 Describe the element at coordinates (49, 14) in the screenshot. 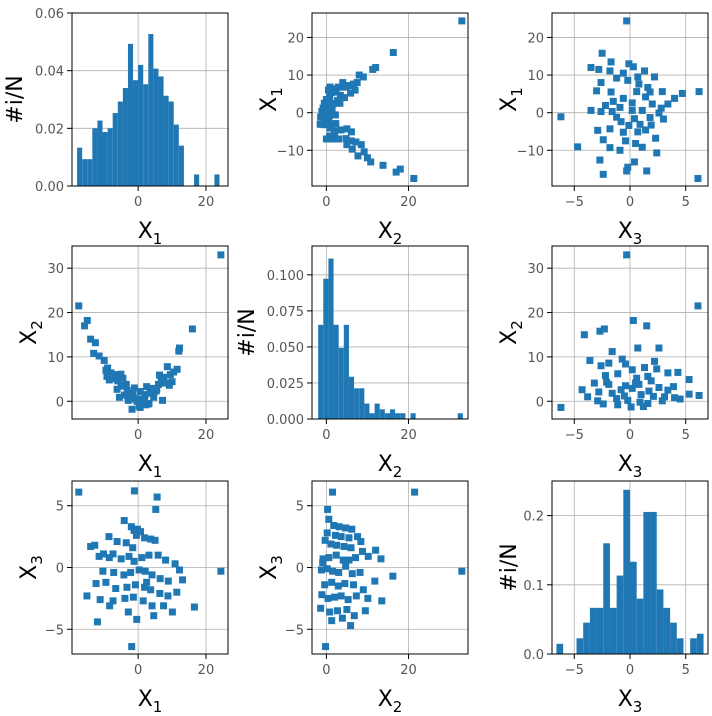

I see `y-tick-label: 0.06` at that location.